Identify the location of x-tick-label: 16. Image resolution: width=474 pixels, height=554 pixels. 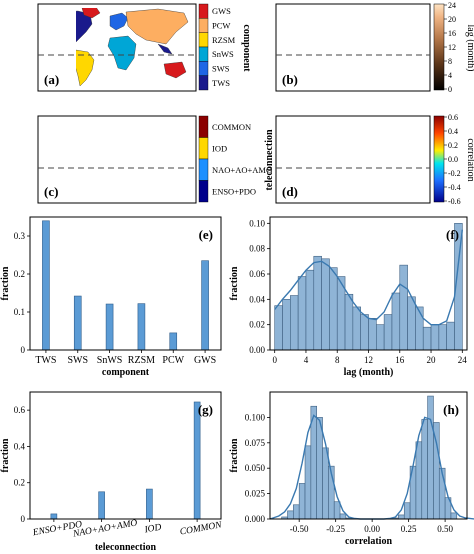
(400, 360).